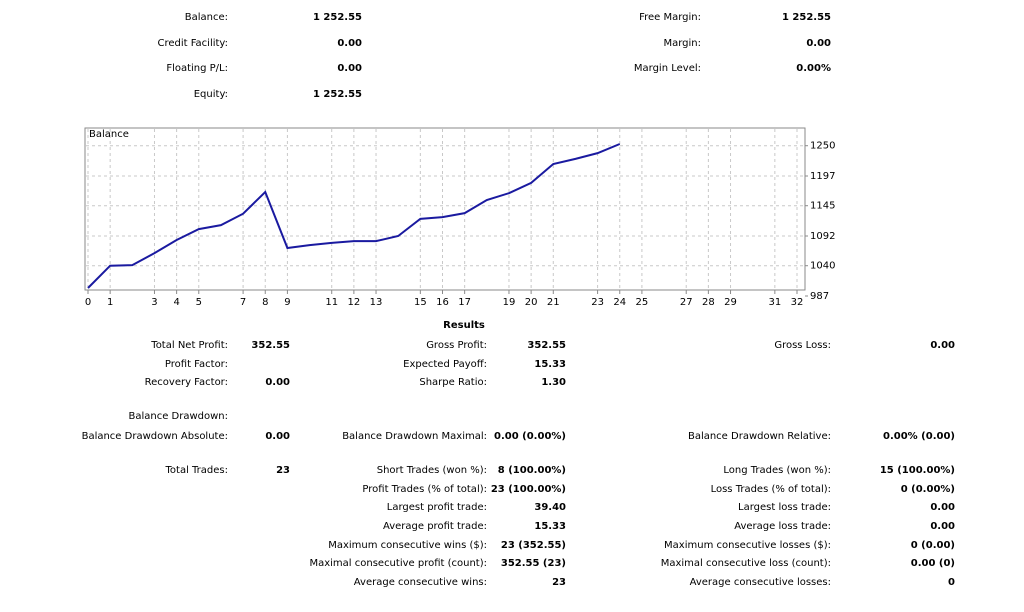 The height and width of the screenshot is (612, 1024). I want to click on x-tick-label: 9, so click(287, 302).